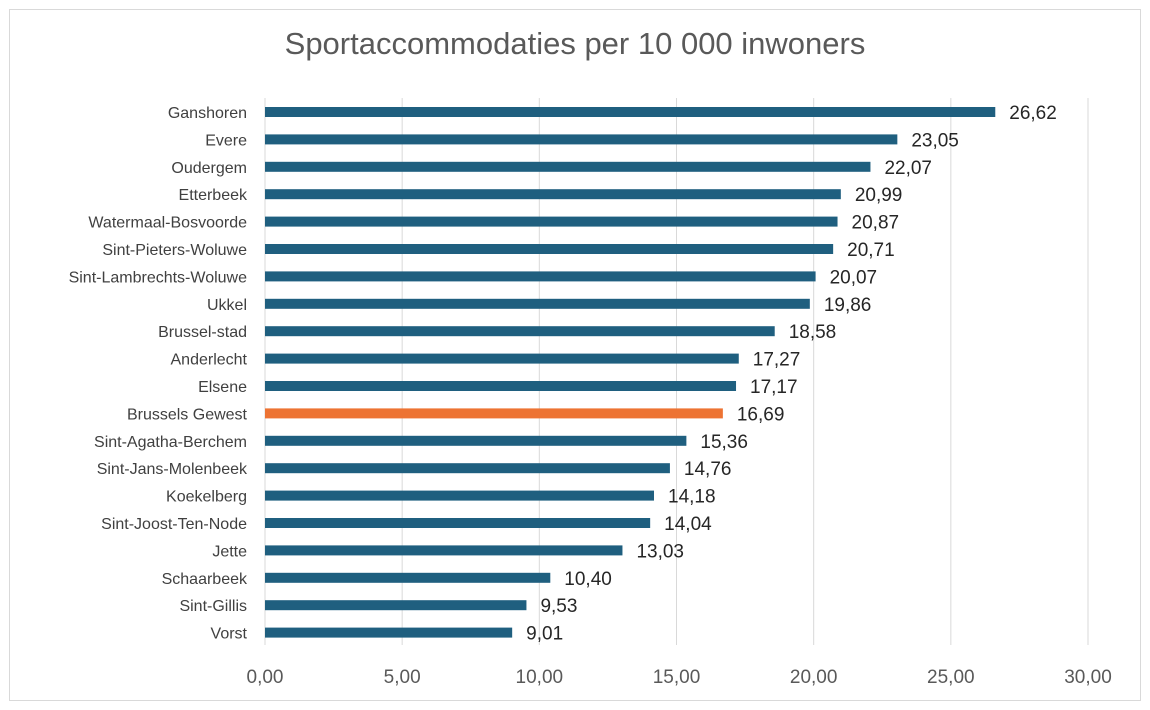  I want to click on category-label: Brussels Gewest, so click(187, 414).